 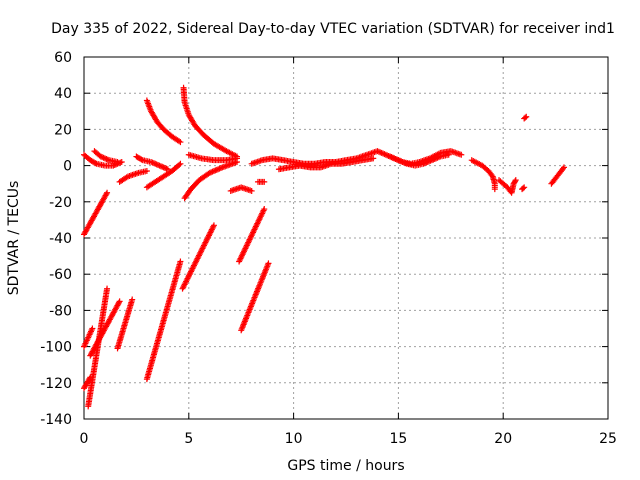 What do you see at coordinates (60, 239) in the screenshot?
I see `y-tick-label: -40` at bounding box center [60, 239].